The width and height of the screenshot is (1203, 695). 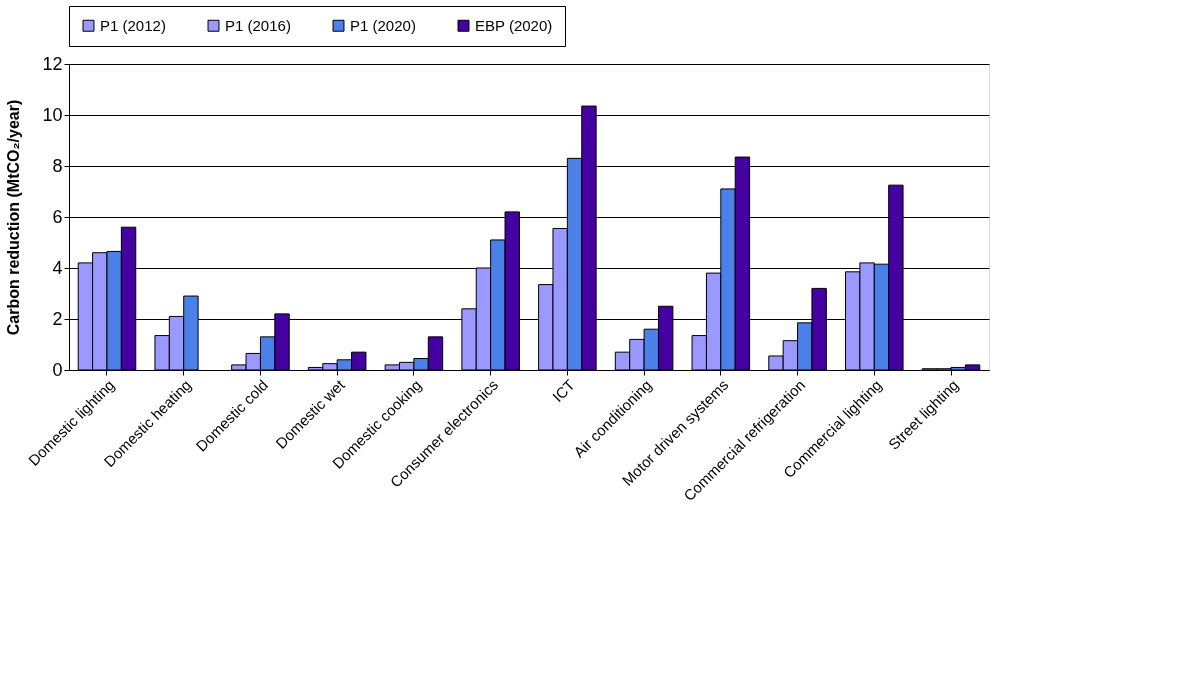 What do you see at coordinates (57, 369) in the screenshot?
I see `y-tick-label: 0` at bounding box center [57, 369].